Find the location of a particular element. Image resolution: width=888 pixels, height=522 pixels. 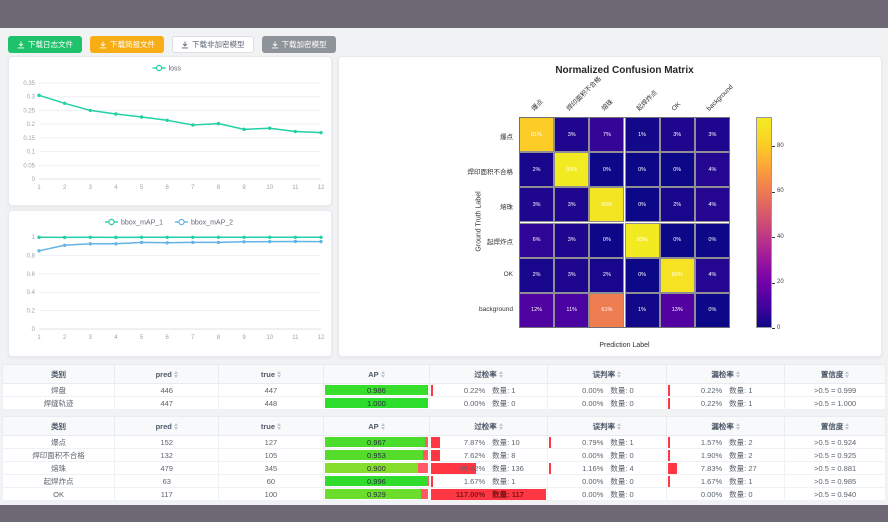

download-encrypted-model-button: 下载加密模型 is located at coordinates (298, 44).